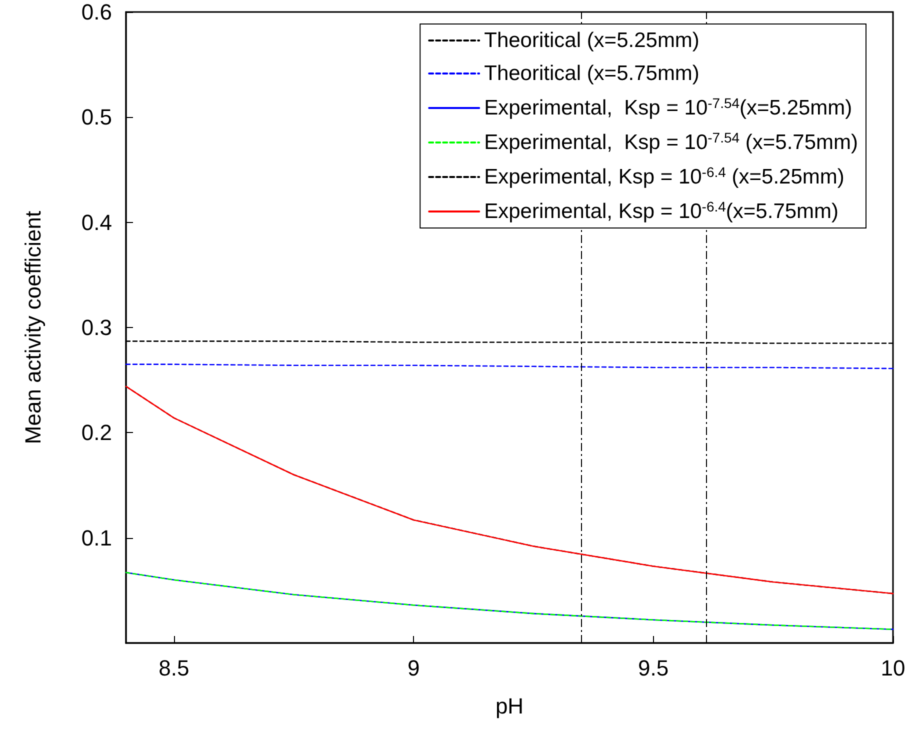 The image size is (916, 738). What do you see at coordinates (509, 706) in the screenshot?
I see `x-axis-title: pH` at bounding box center [509, 706].